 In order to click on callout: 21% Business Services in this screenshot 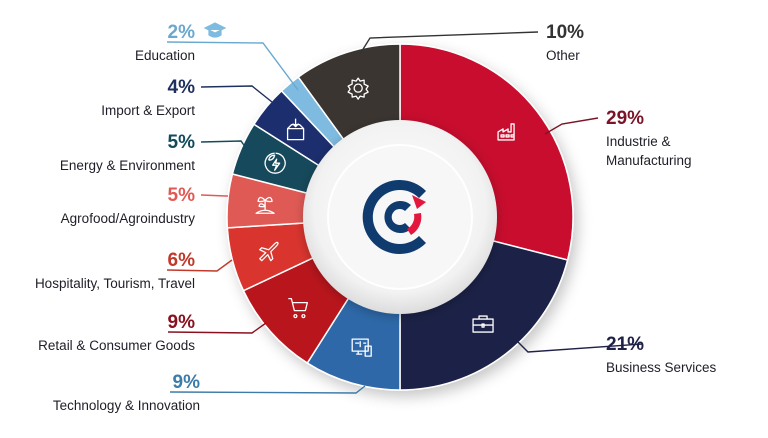, I will do `click(615, 354)`.